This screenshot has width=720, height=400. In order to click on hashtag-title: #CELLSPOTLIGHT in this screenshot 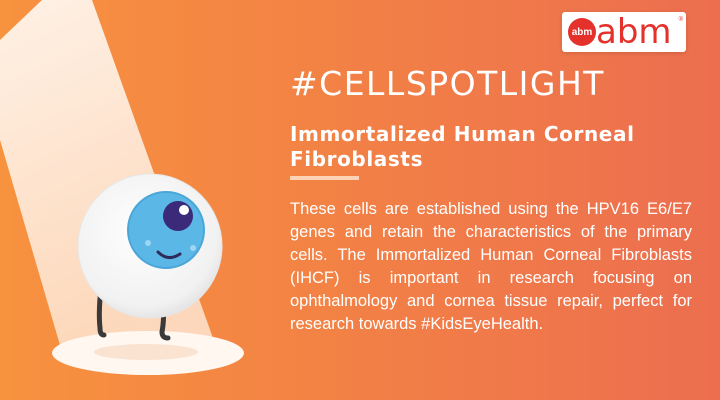, I will do `click(447, 83)`.